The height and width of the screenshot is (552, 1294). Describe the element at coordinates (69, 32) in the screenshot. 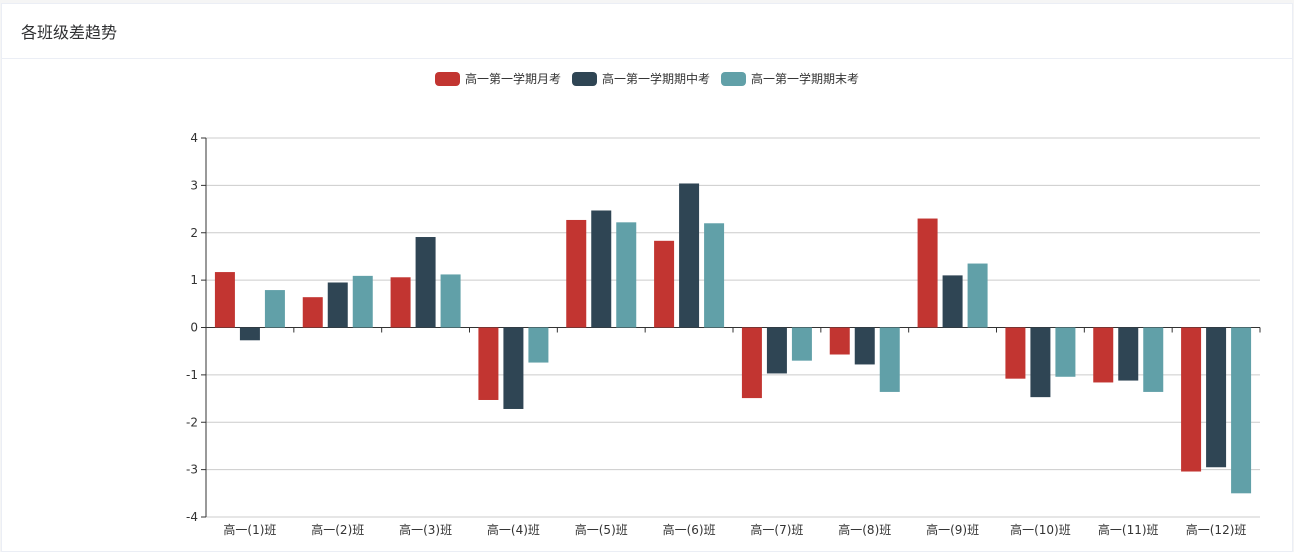

I see `panel-title: 各班级差趋势` at that location.